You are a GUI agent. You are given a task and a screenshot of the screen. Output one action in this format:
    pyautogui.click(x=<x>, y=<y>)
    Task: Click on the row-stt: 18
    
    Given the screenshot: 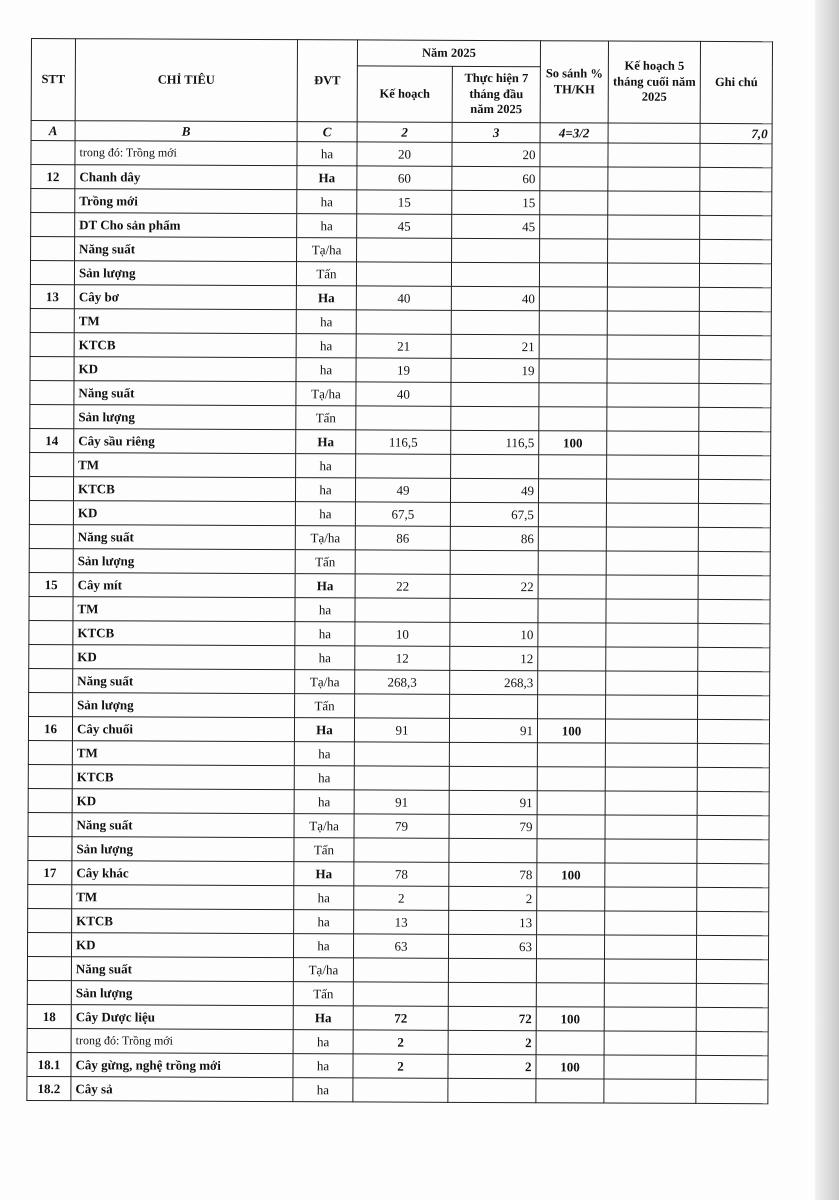 What is the action you would take?
    pyautogui.click(x=49, y=1016)
    